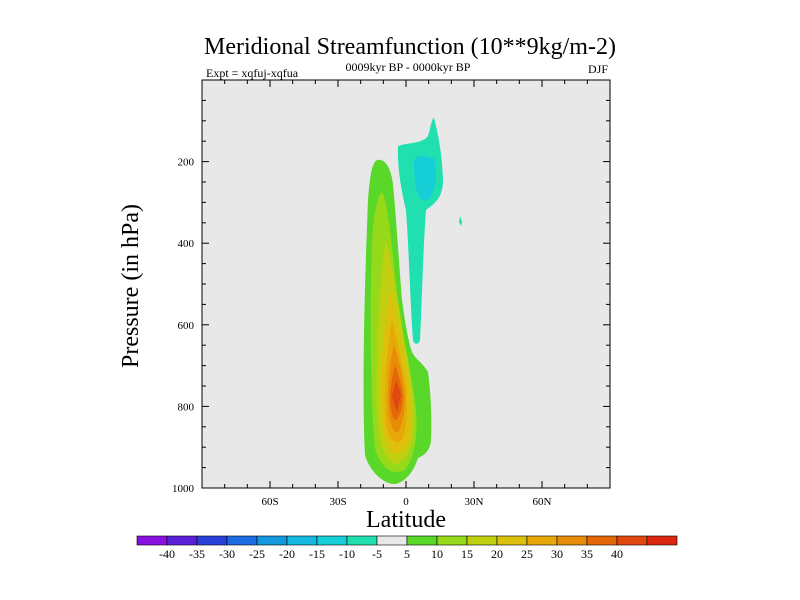  What do you see at coordinates (252, 73) in the screenshot?
I see `experiment-label: Expt = xqfuj-xqfua` at bounding box center [252, 73].